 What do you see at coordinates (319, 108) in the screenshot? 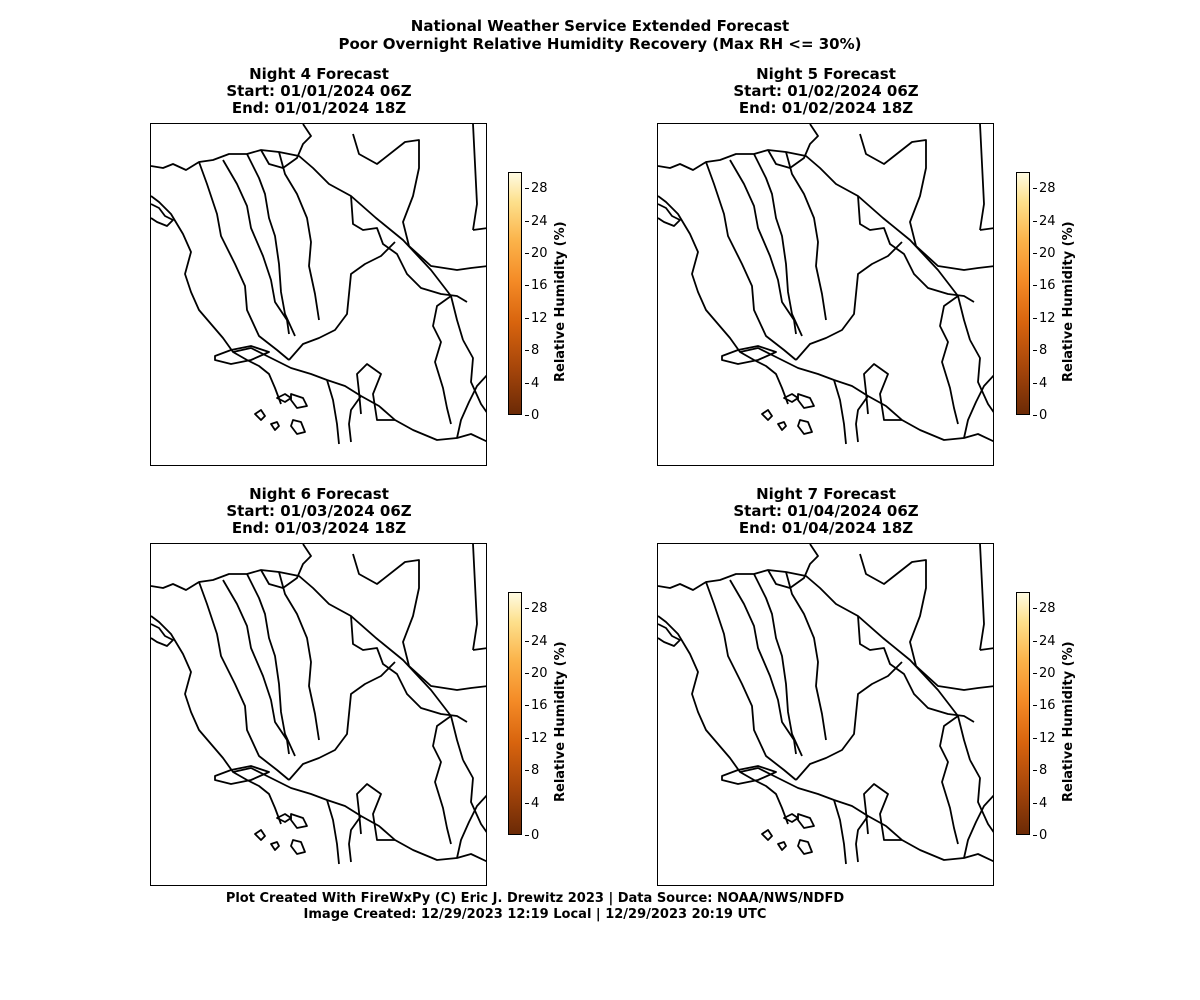
I see `panel-end: End: 01/01/2024 18Z` at bounding box center [319, 108].